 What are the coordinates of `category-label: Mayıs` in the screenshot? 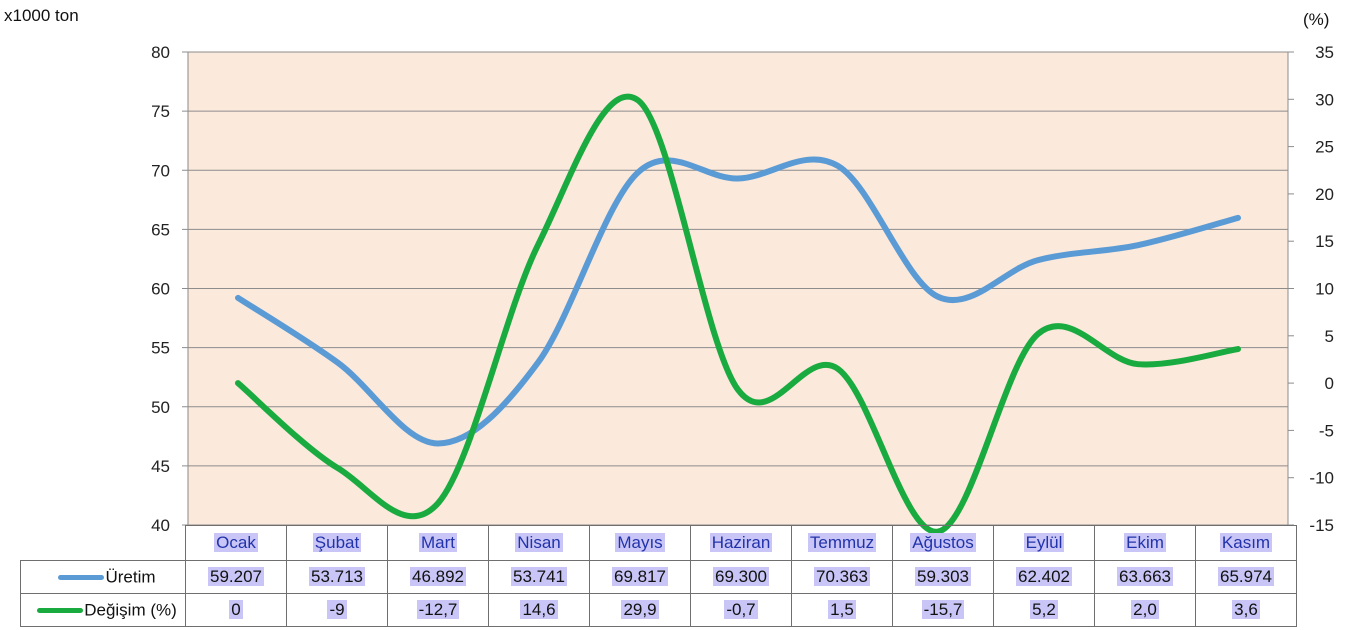 It's located at (640, 543).